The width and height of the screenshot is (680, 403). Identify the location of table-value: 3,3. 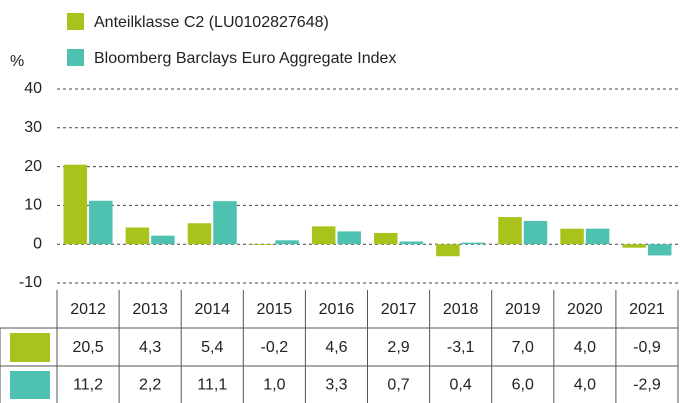
(336, 385).